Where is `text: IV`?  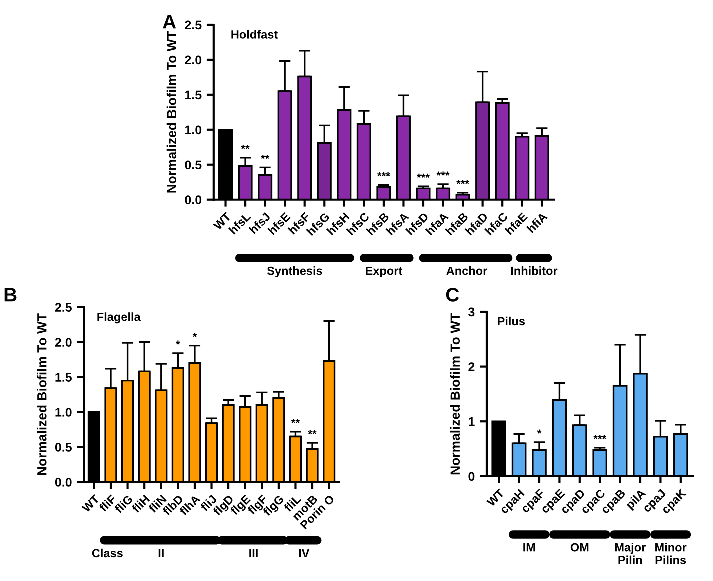
text: IV is located at coordinates (304, 553).